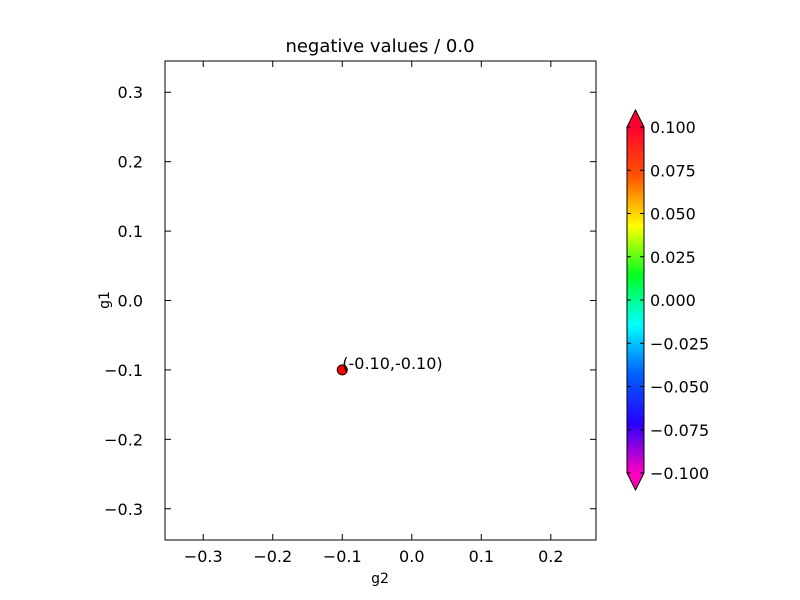 This screenshot has height=600, width=800. I want to click on chart-title: negative values / 0.0, so click(379, 46).